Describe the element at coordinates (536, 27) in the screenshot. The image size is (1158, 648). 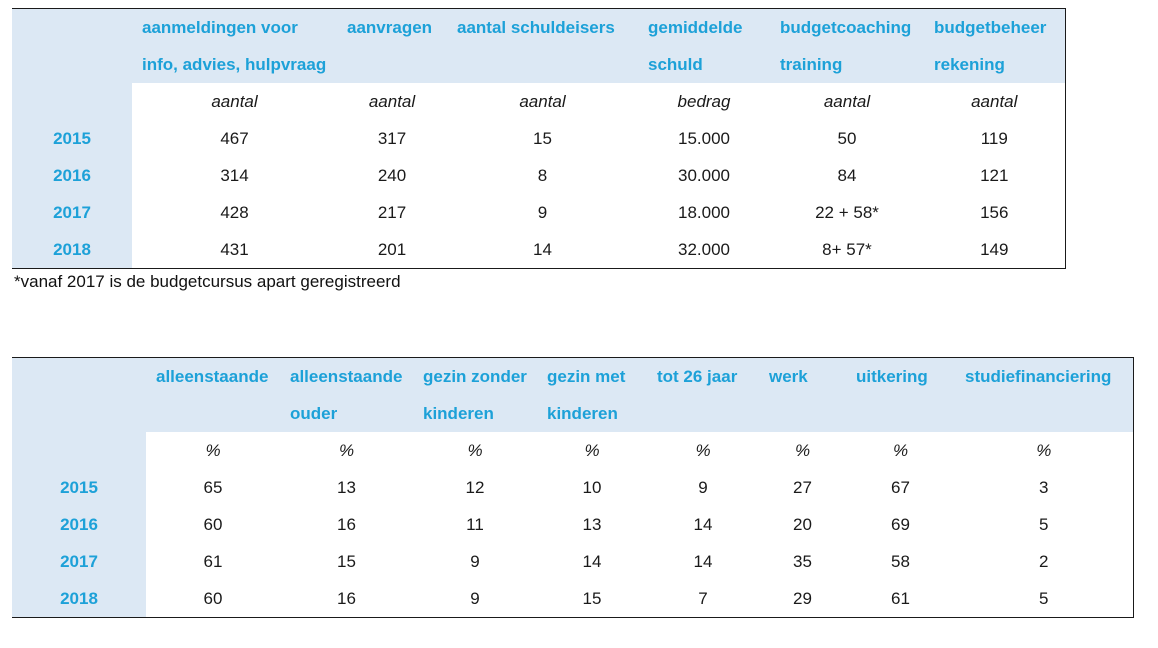
I see `header-line: aantal schuldeisers` at that location.